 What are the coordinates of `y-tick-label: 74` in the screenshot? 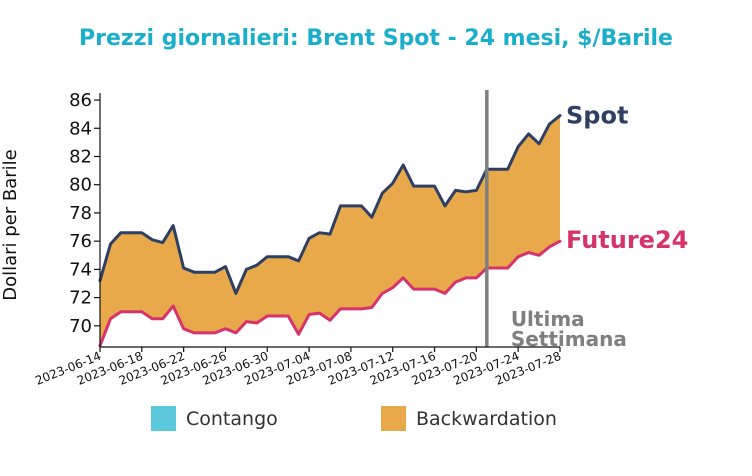 It's located at (80, 269).